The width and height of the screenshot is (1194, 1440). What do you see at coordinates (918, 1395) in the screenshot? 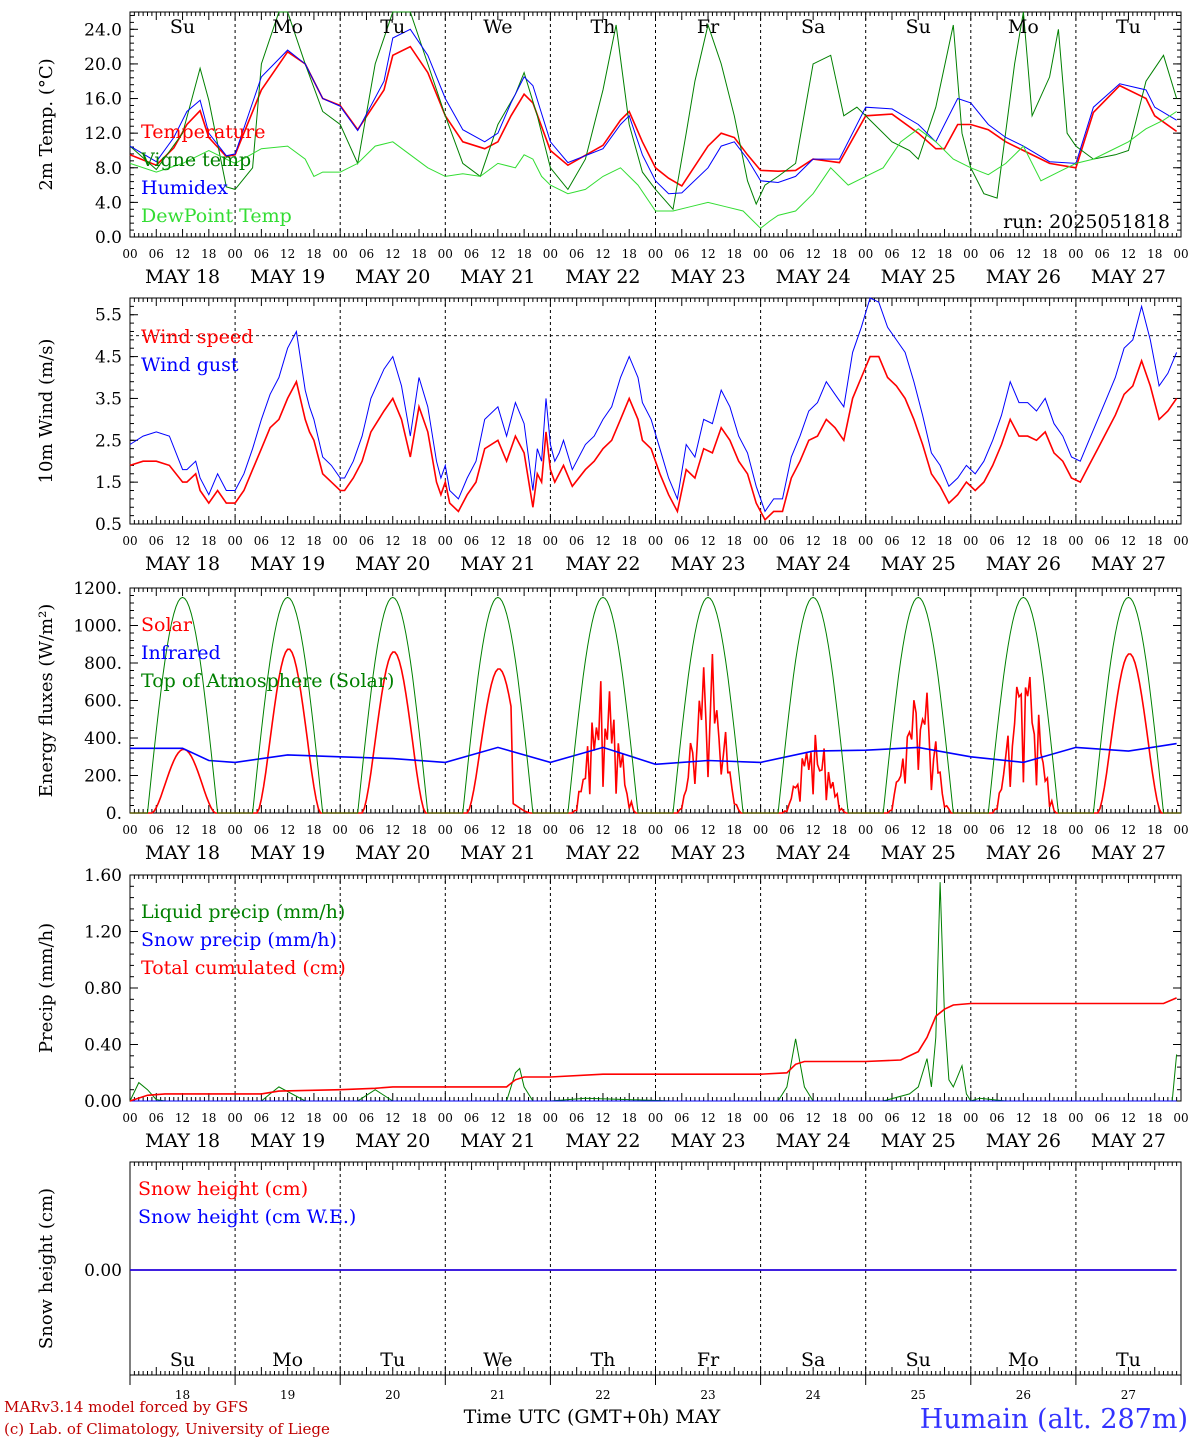
I see `day-number: 25` at bounding box center [918, 1395].